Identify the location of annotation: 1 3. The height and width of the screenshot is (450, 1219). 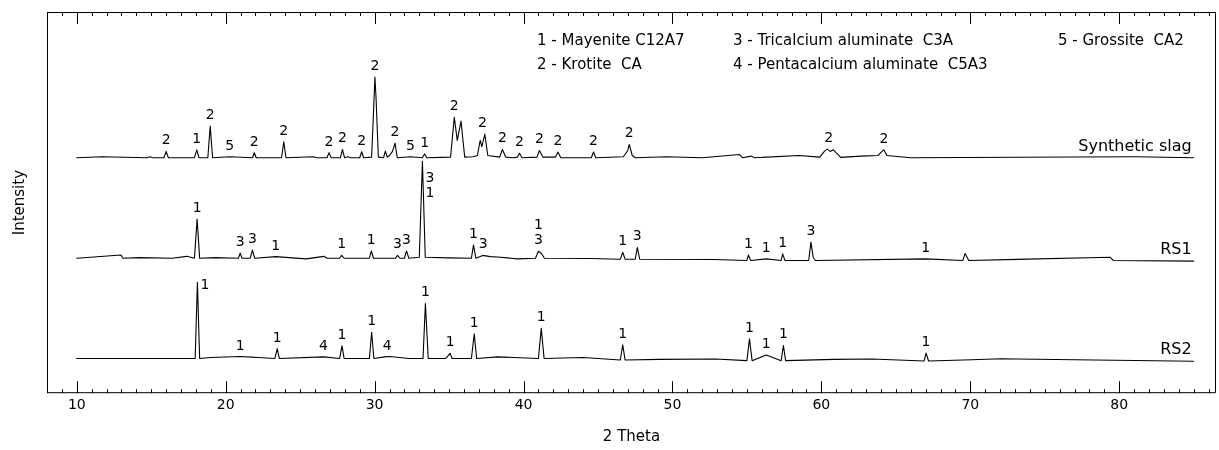
(538, 232).